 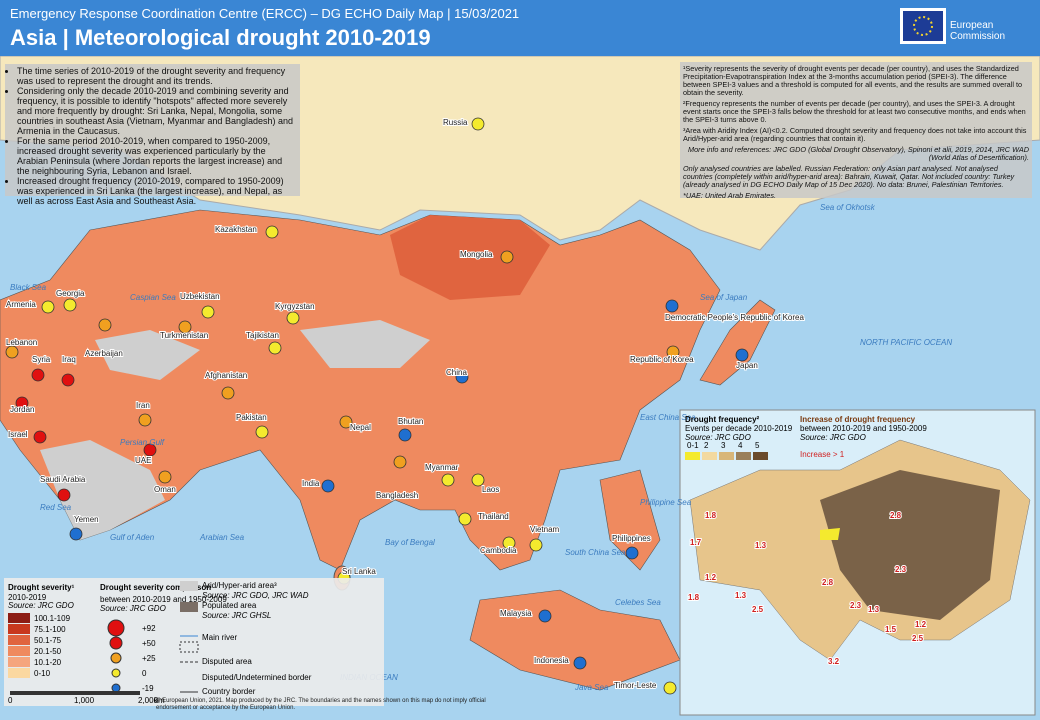 What do you see at coordinates (116, 643) in the screenshot?
I see `comparison-symbol` at bounding box center [116, 643].